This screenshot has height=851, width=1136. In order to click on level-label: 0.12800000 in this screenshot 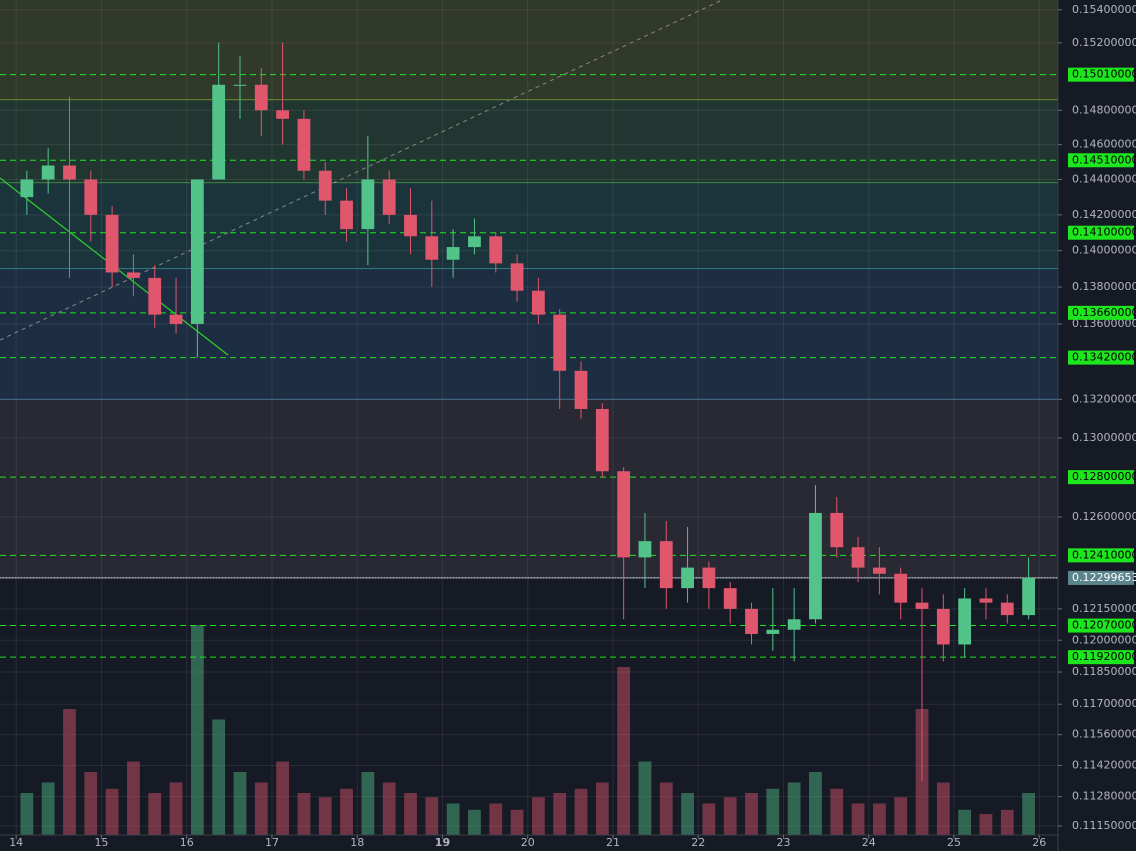, I will do `click(1104, 476)`.